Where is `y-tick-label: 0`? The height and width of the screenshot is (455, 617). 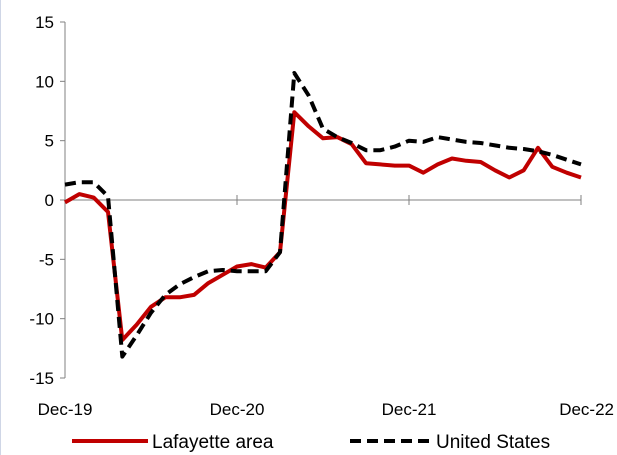 y-tick-label: 0 is located at coordinates (49, 200).